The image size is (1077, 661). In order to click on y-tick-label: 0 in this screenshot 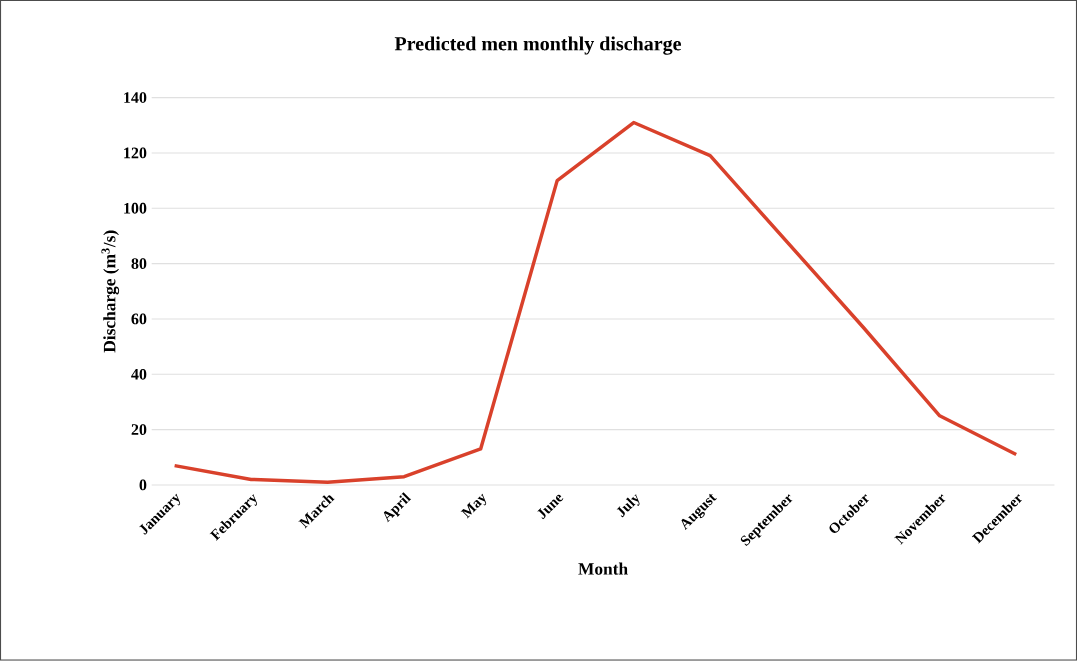, I will do `click(143, 485)`.